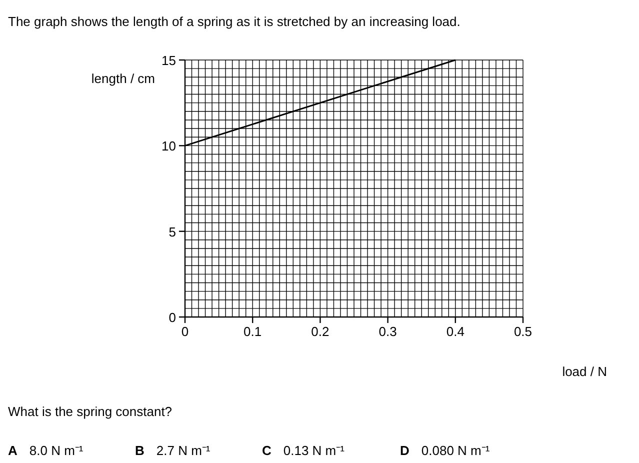 The image size is (639, 463). What do you see at coordinates (253, 331) in the screenshot?
I see `x-tick-label: 0.1` at bounding box center [253, 331].